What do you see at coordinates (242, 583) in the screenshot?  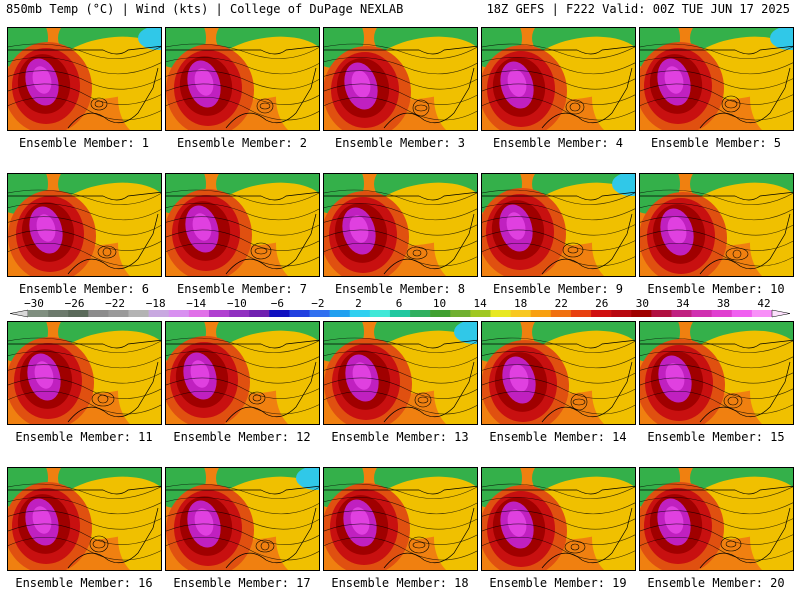 I see `ensemble-member-label: Ensemble Member: 17` at bounding box center [242, 583].